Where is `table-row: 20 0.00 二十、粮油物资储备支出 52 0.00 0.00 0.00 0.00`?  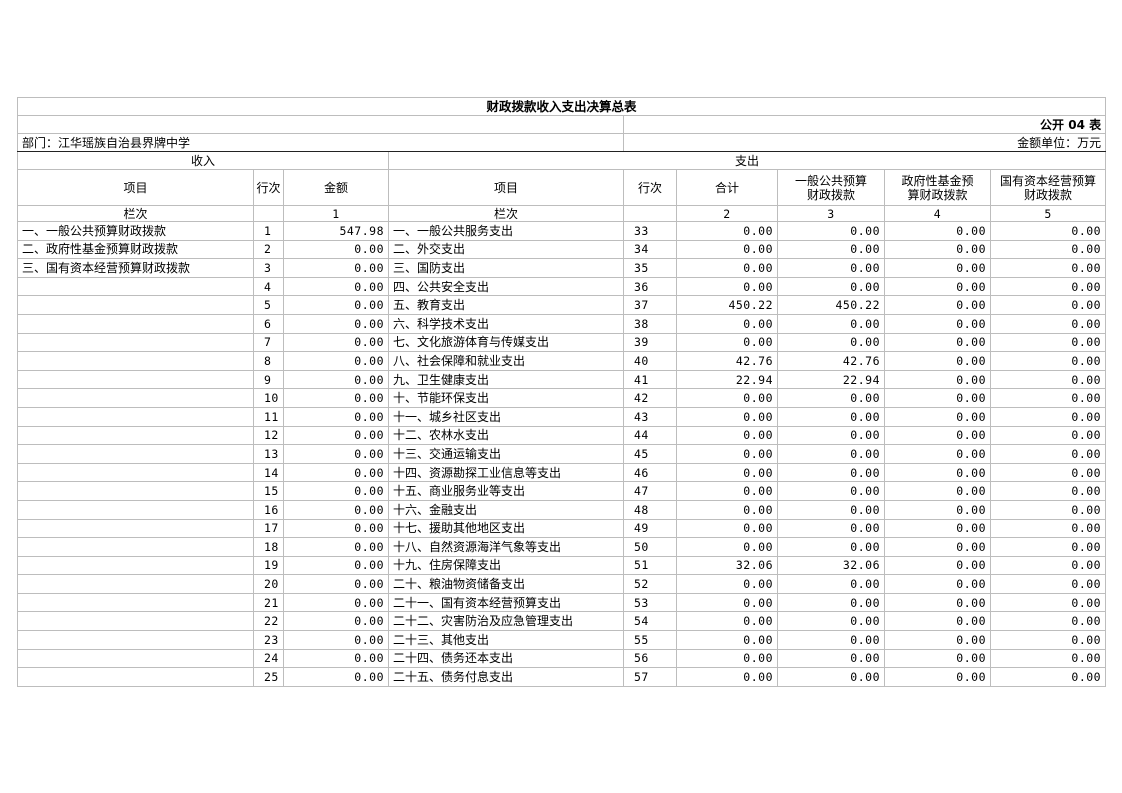
table-row: 20 0.00 二十、粮油物资储备支出 52 0.00 0.00 0.00 0.00 is located at coordinates (562, 584).